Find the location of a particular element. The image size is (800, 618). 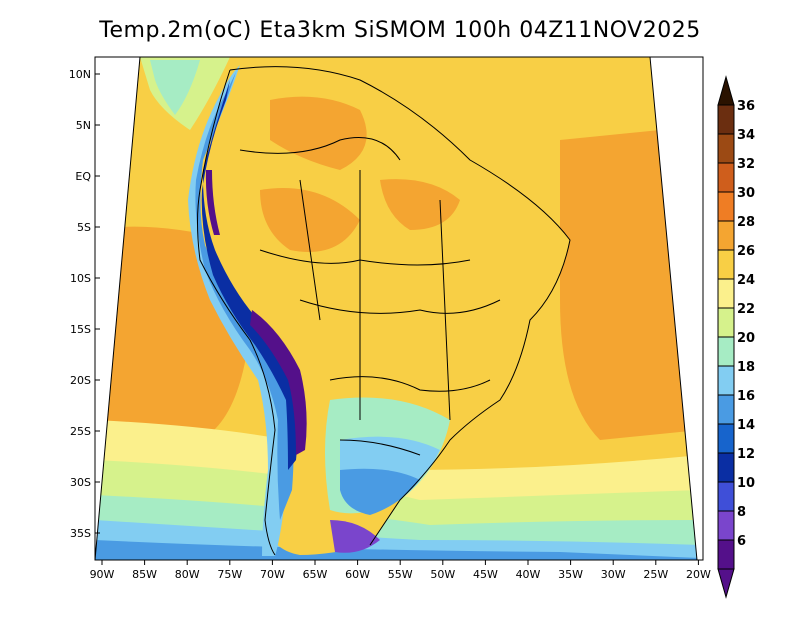

y-tick-label: EQ is located at coordinates (83, 176).